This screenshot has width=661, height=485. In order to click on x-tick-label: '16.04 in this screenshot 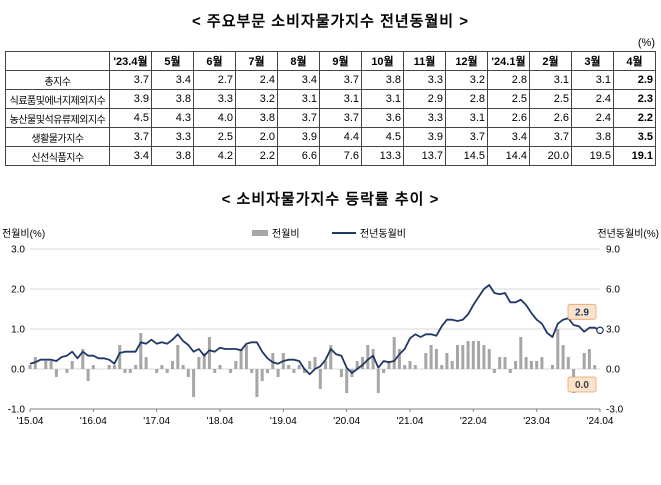, I will do `click(93, 421)`.